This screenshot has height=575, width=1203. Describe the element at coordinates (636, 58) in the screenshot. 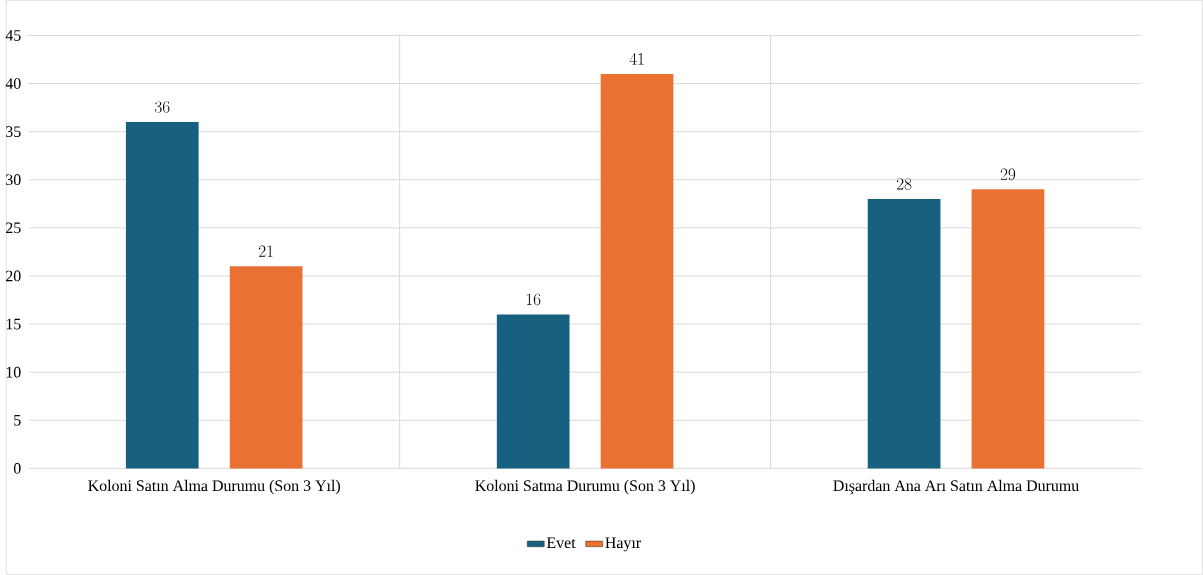

I see `data-label: 41` at that location.